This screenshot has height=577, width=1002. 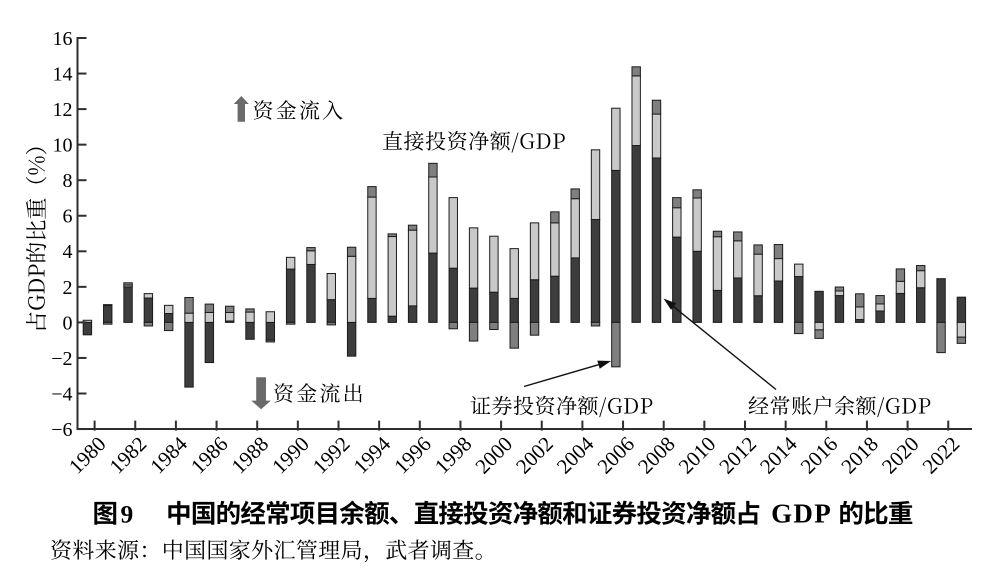 What do you see at coordinates (63, 110) in the screenshot?
I see `svg-text: 12` at bounding box center [63, 110].